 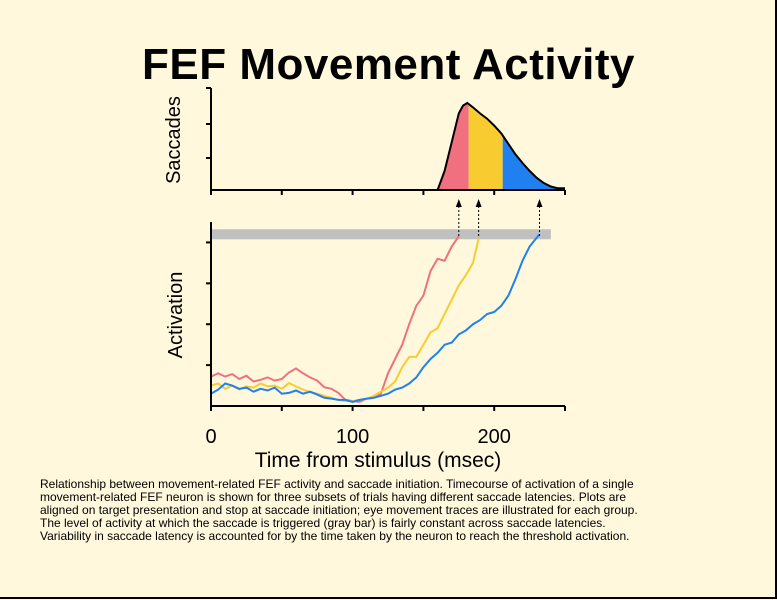 I want to click on activation-trace-slow, so click(x=375, y=318).